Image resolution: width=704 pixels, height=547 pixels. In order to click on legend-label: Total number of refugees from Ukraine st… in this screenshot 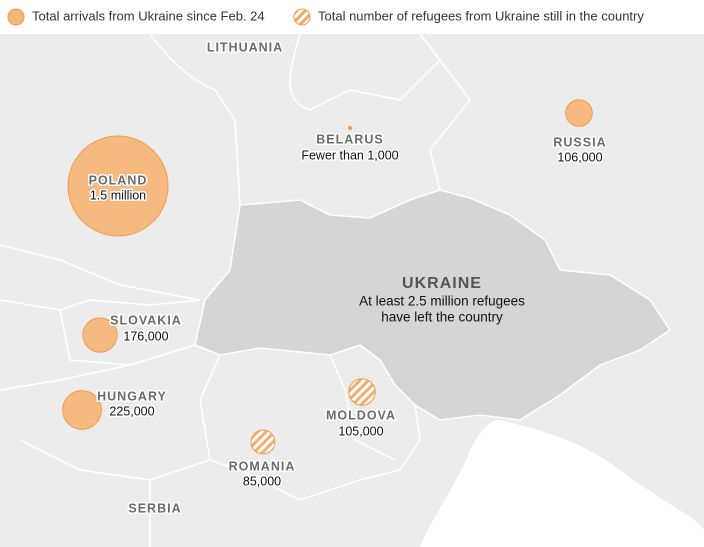, I will do `click(481, 15)`.